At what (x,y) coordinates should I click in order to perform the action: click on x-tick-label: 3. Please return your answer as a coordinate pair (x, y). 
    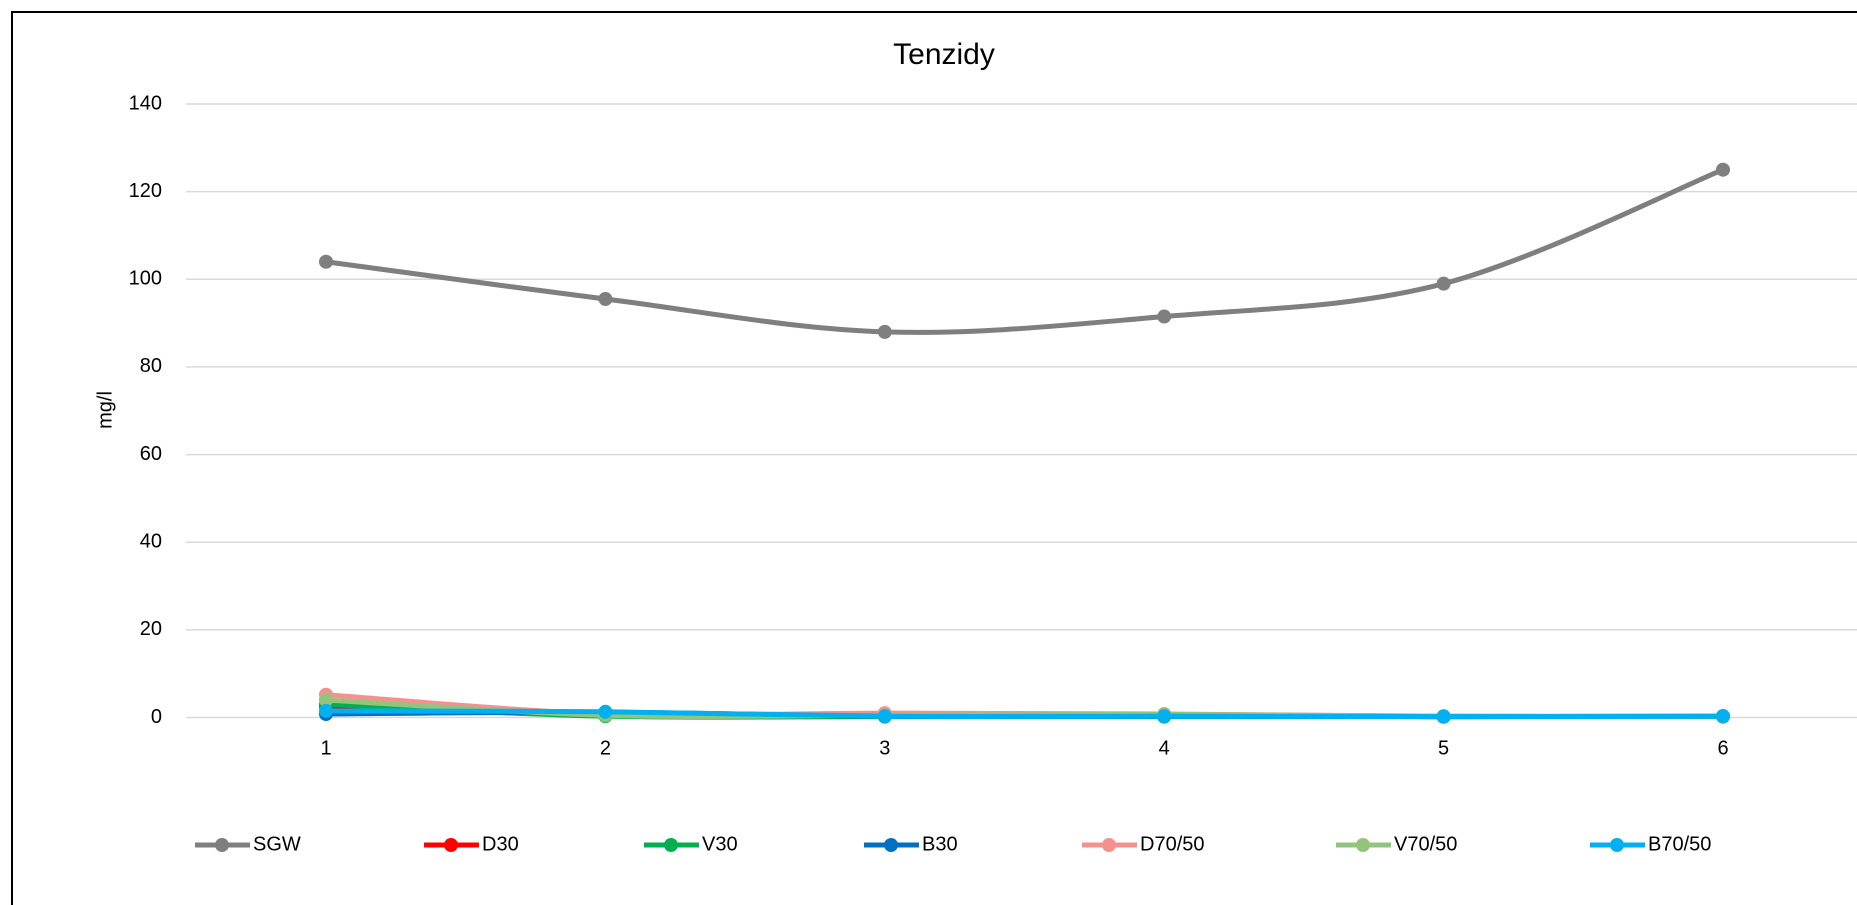
    Looking at the image, I should click on (884, 748).